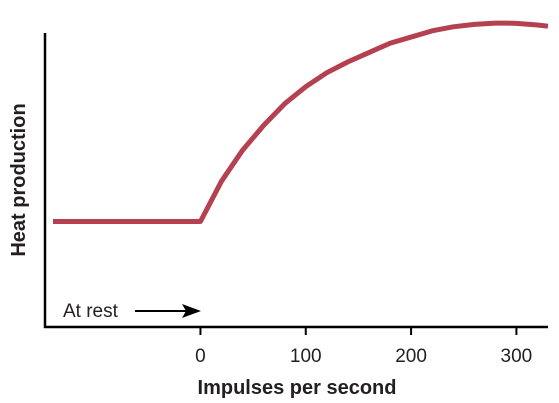 This screenshot has width=559, height=403. What do you see at coordinates (306, 356) in the screenshot?
I see `x-tick-label-100: 100` at bounding box center [306, 356].